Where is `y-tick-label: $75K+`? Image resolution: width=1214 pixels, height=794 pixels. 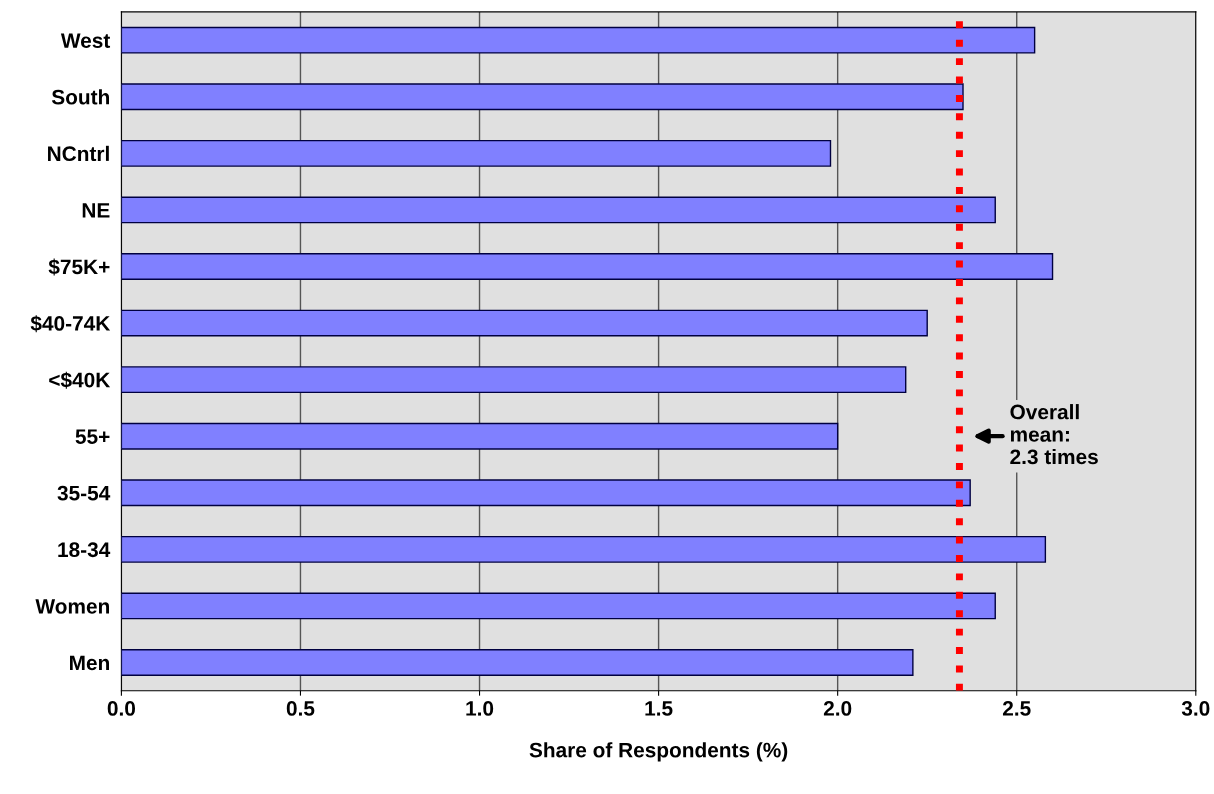 y-tick-label: $75K+ is located at coordinates (79, 267).